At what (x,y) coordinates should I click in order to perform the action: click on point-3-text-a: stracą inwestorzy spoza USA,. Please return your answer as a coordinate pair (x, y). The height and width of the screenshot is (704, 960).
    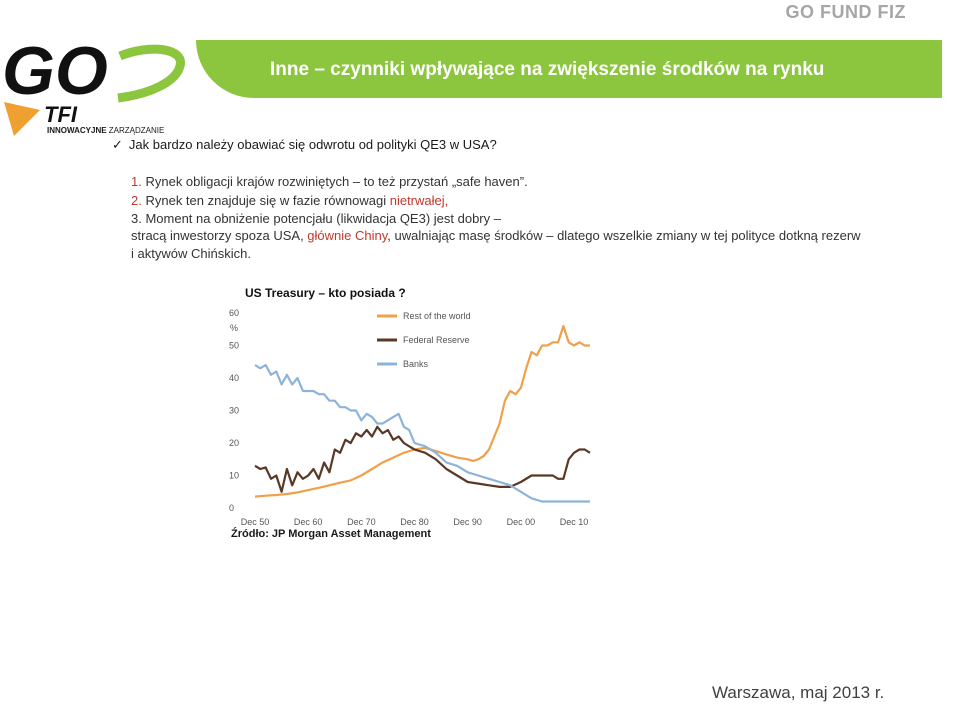
    Looking at the image, I should click on (219, 235).